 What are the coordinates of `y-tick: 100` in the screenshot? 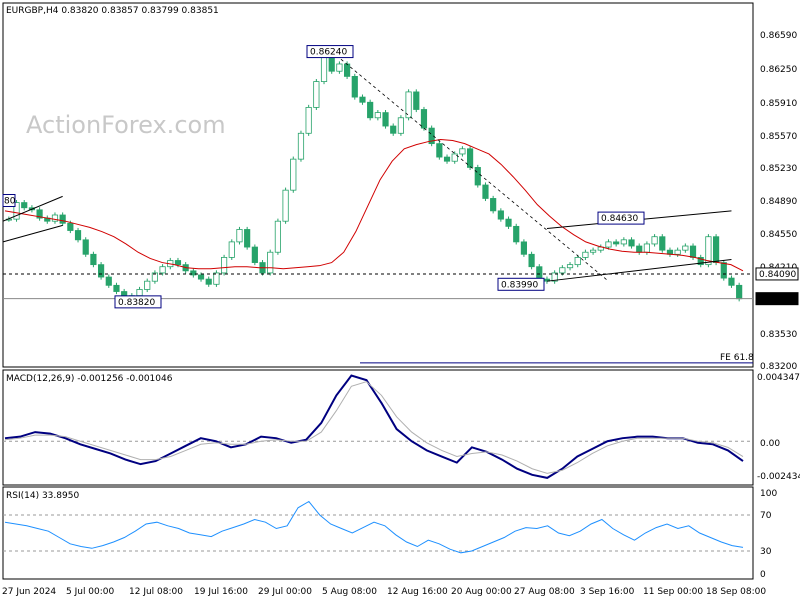 It's located at (768, 494).